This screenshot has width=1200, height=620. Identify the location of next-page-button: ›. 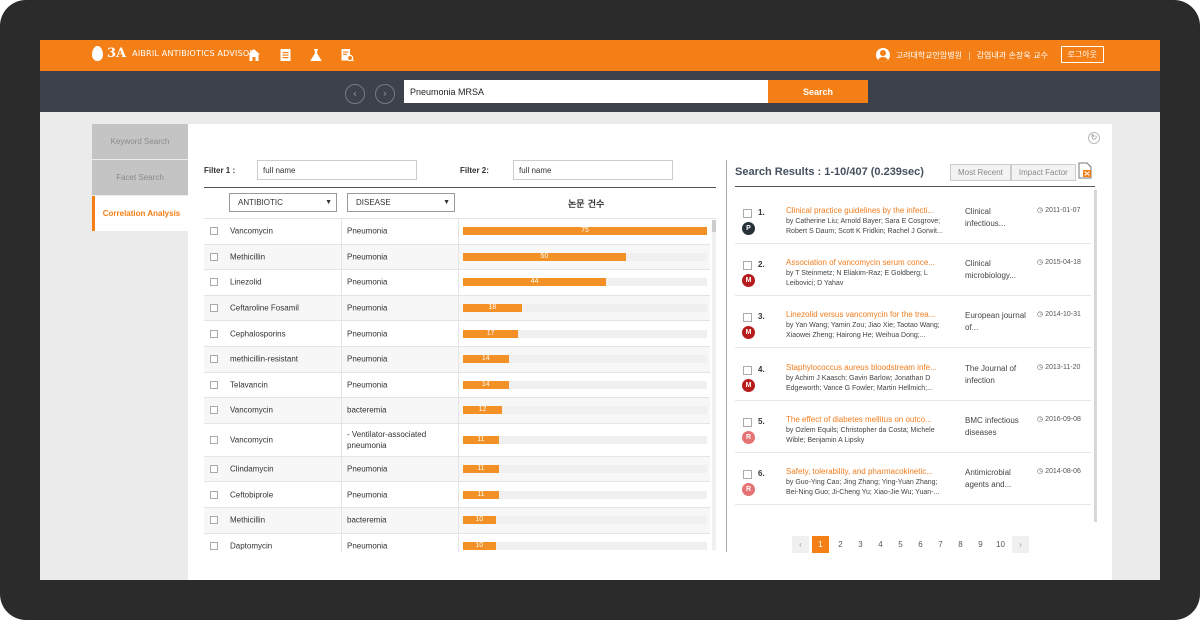
(1020, 544).